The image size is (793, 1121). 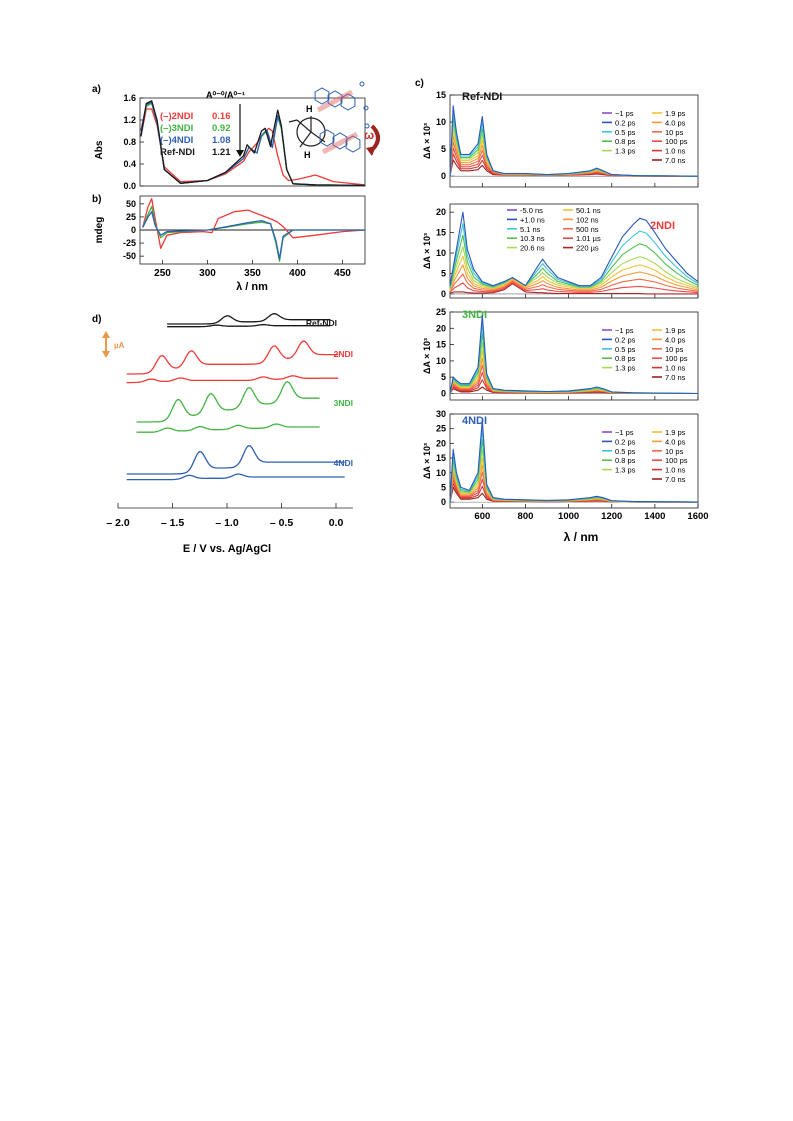 I want to click on panel-label-b: b), so click(x=96, y=199).